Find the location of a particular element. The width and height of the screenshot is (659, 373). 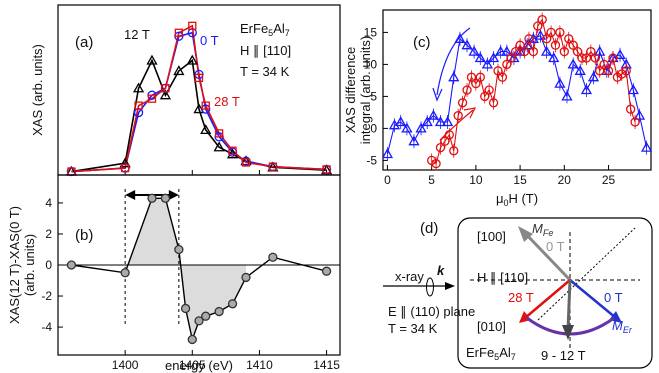

sub-7: 7 is located at coordinates (287, 33).